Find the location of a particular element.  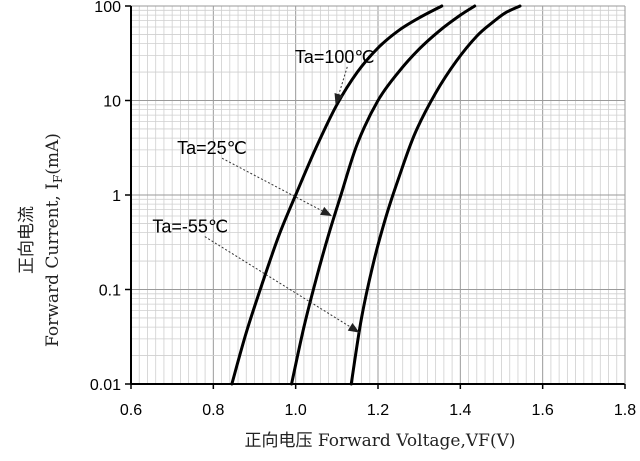

y-axis-title-unit: (mA) is located at coordinates (53, 154).